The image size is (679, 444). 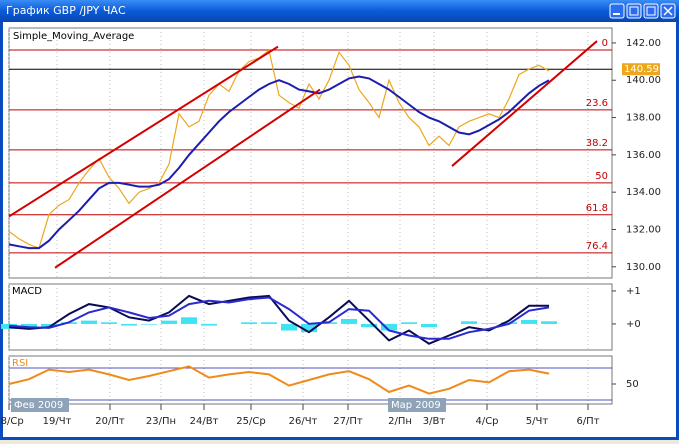 I want to click on restore-button, so click(x=634, y=11).